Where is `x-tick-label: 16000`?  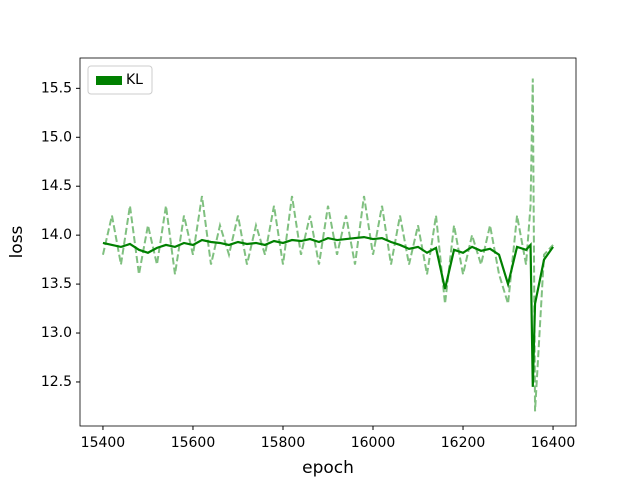
x-tick-label: 16000 is located at coordinates (373, 443).